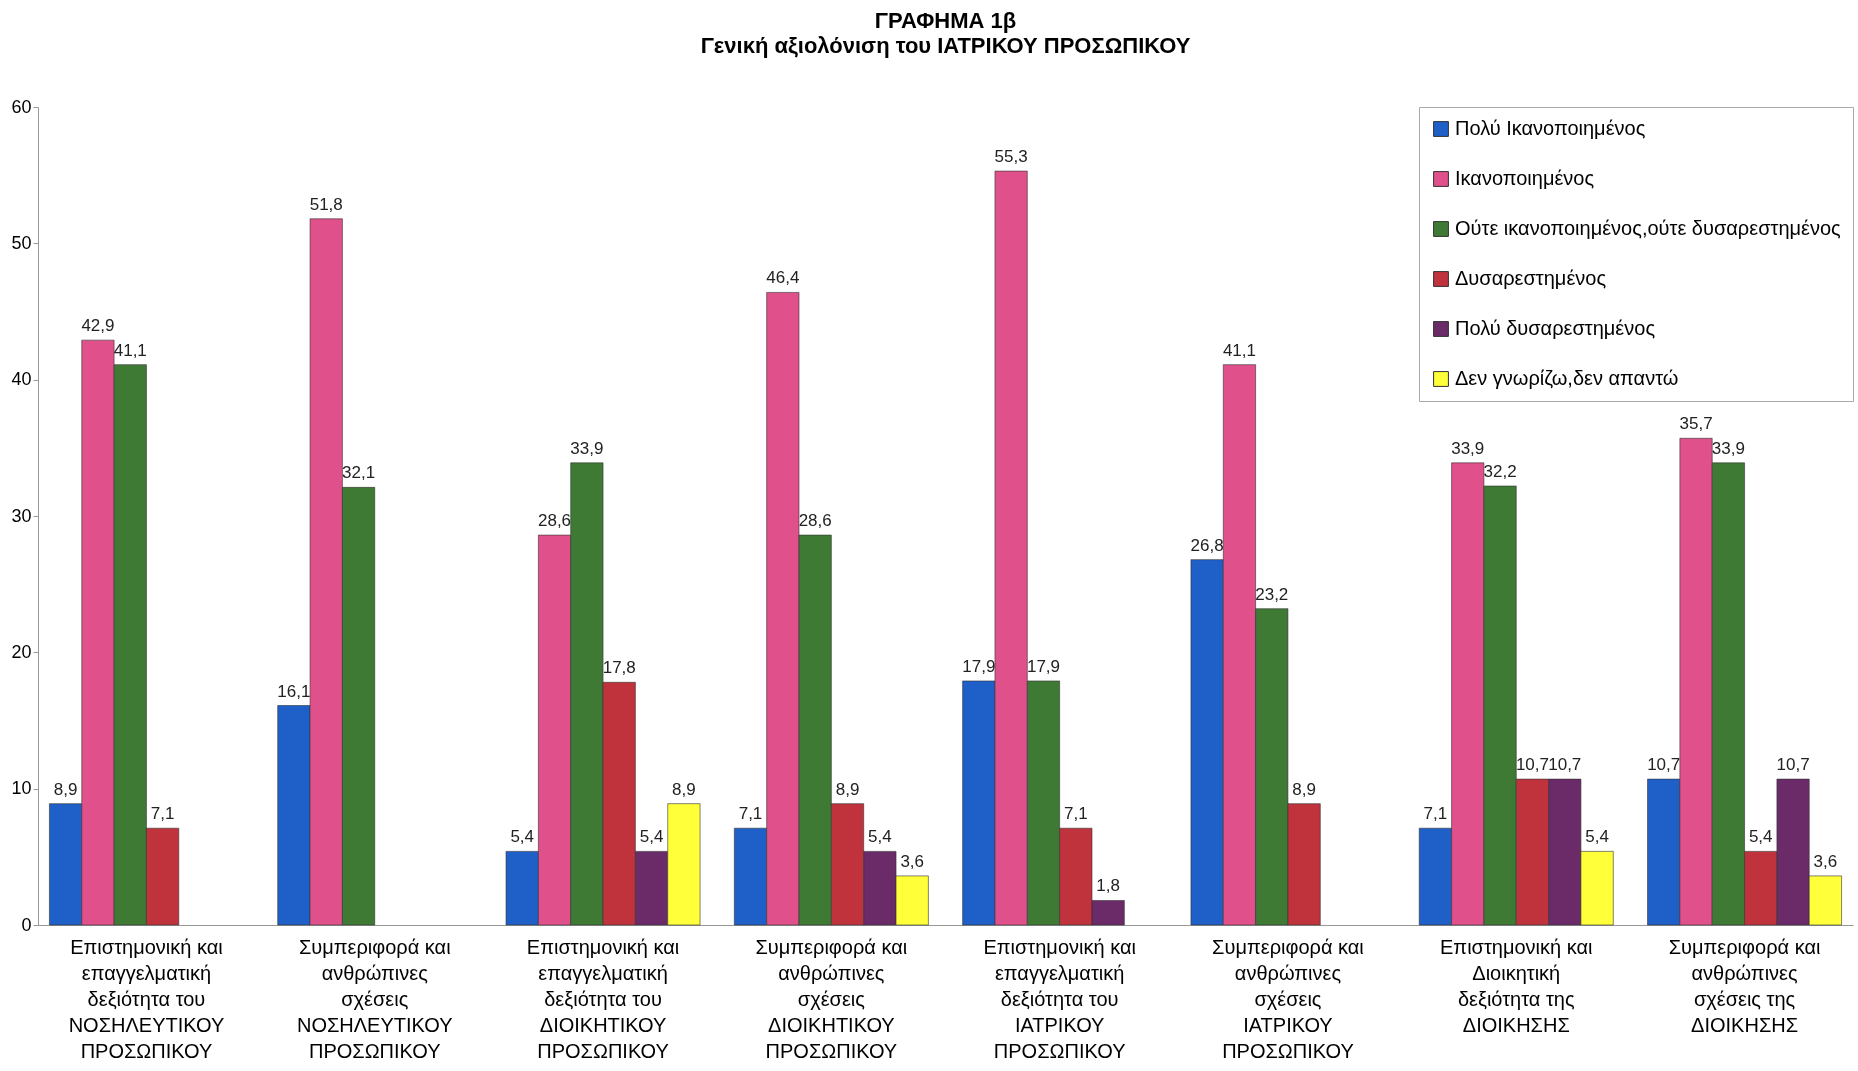 This screenshot has height=1071, width=1858. What do you see at coordinates (21, 651) in the screenshot?
I see `y-tick-label: 20` at bounding box center [21, 651].